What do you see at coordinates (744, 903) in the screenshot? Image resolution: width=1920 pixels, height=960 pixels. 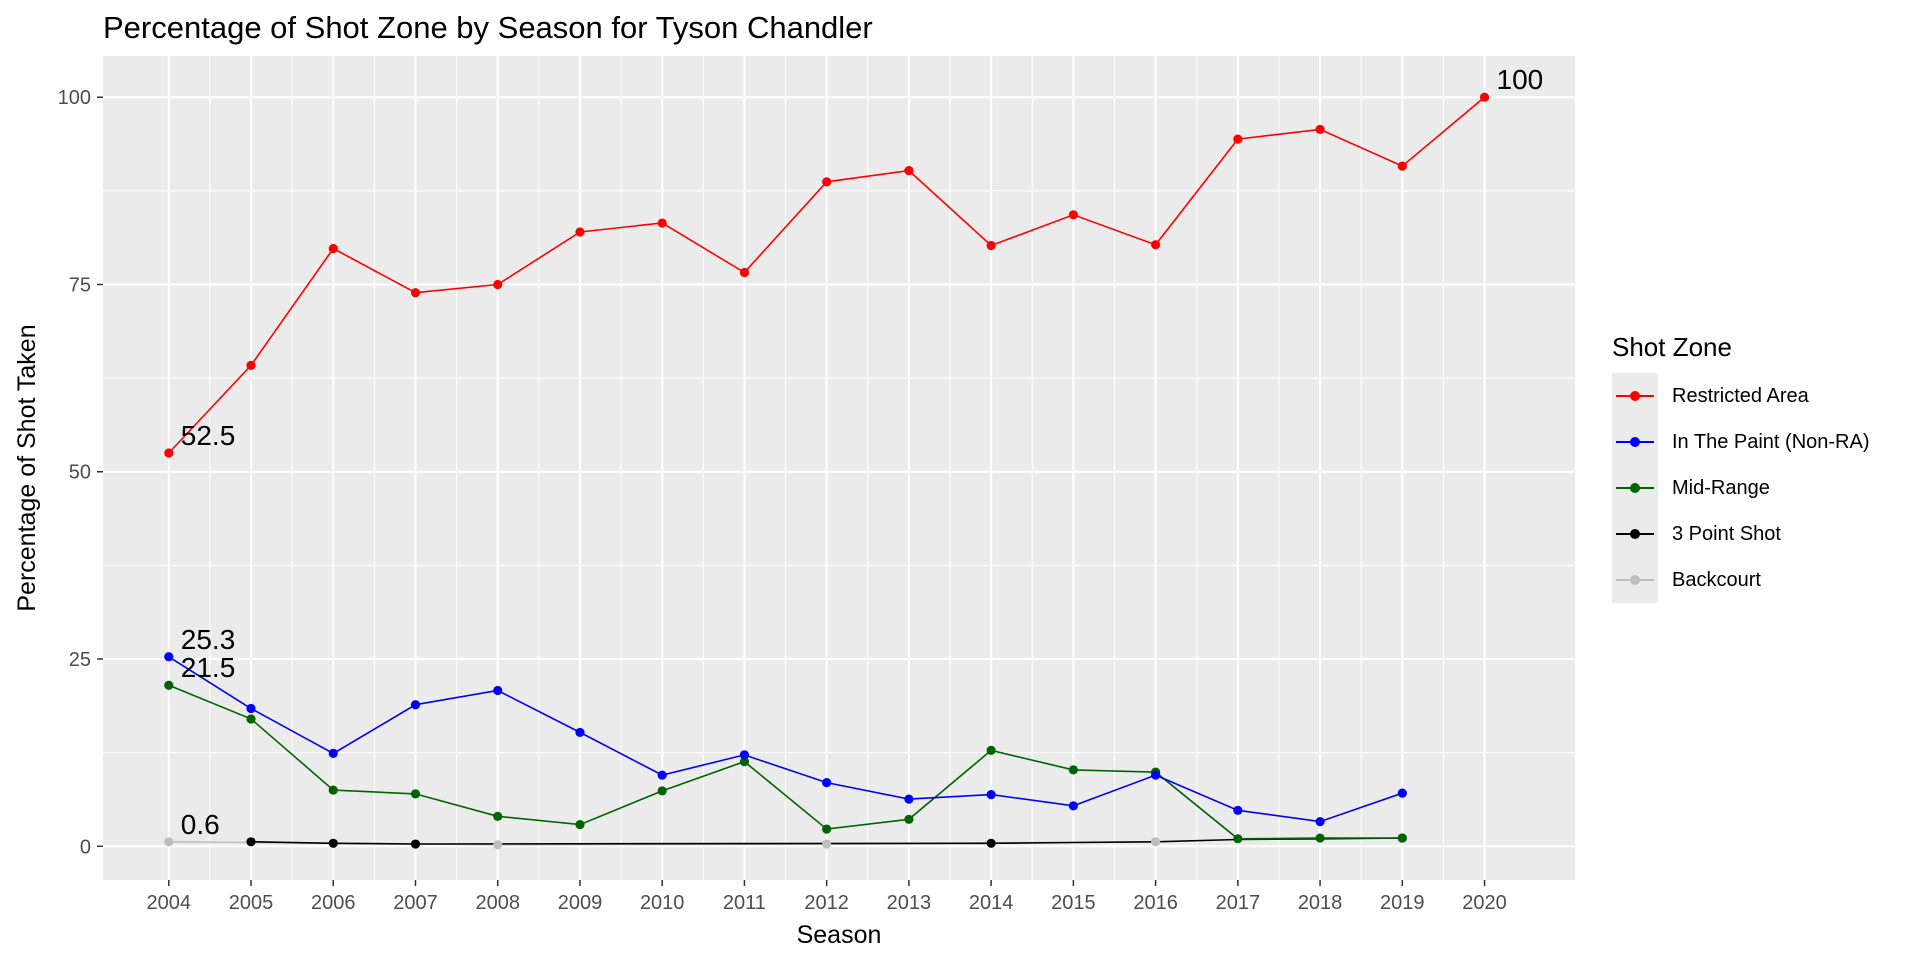 I see `x-tick-label: 2011` at bounding box center [744, 903].